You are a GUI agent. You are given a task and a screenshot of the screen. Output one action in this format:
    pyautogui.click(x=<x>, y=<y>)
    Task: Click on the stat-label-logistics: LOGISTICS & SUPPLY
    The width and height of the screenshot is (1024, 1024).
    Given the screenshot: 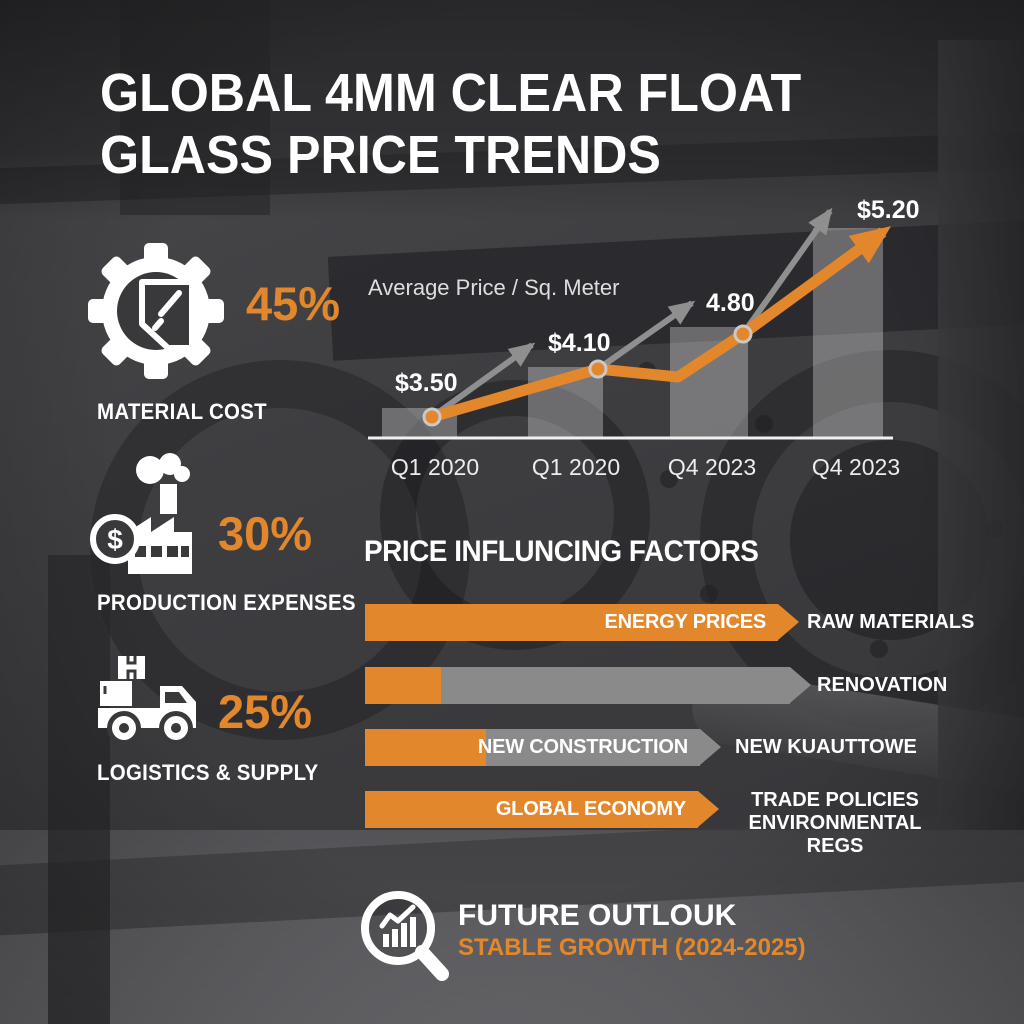 What is the action you would take?
    pyautogui.click(x=208, y=772)
    